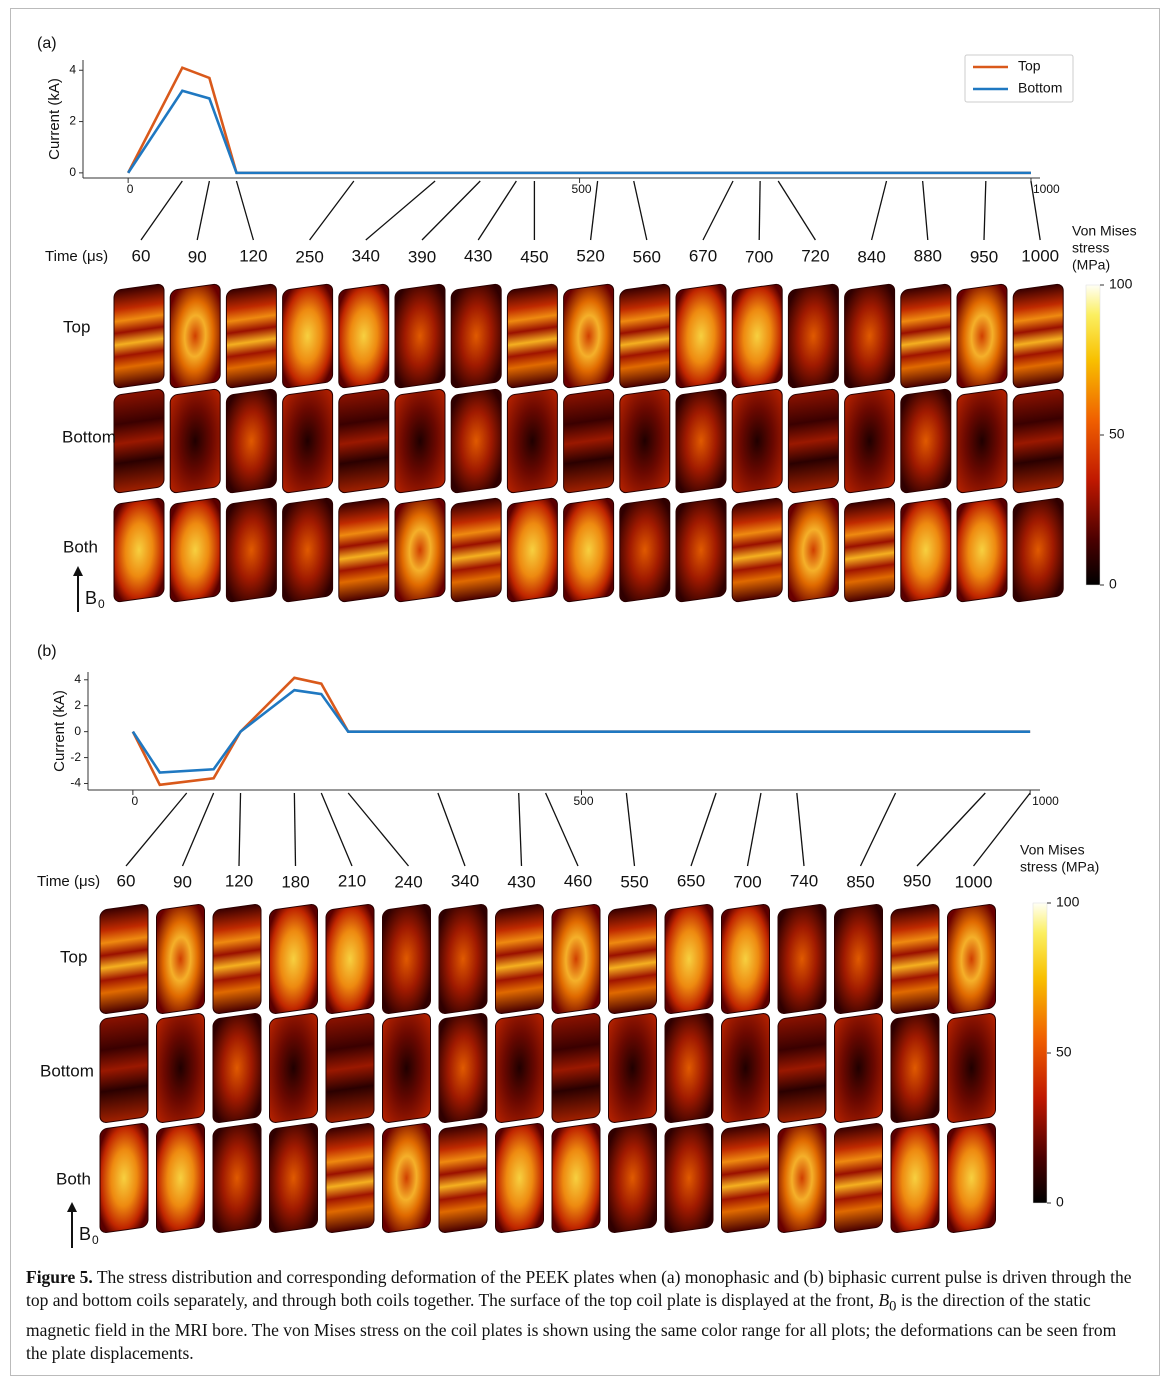  What do you see at coordinates (76, 256) in the screenshot?
I see `time-axis-label: Time (μs)` at bounding box center [76, 256].